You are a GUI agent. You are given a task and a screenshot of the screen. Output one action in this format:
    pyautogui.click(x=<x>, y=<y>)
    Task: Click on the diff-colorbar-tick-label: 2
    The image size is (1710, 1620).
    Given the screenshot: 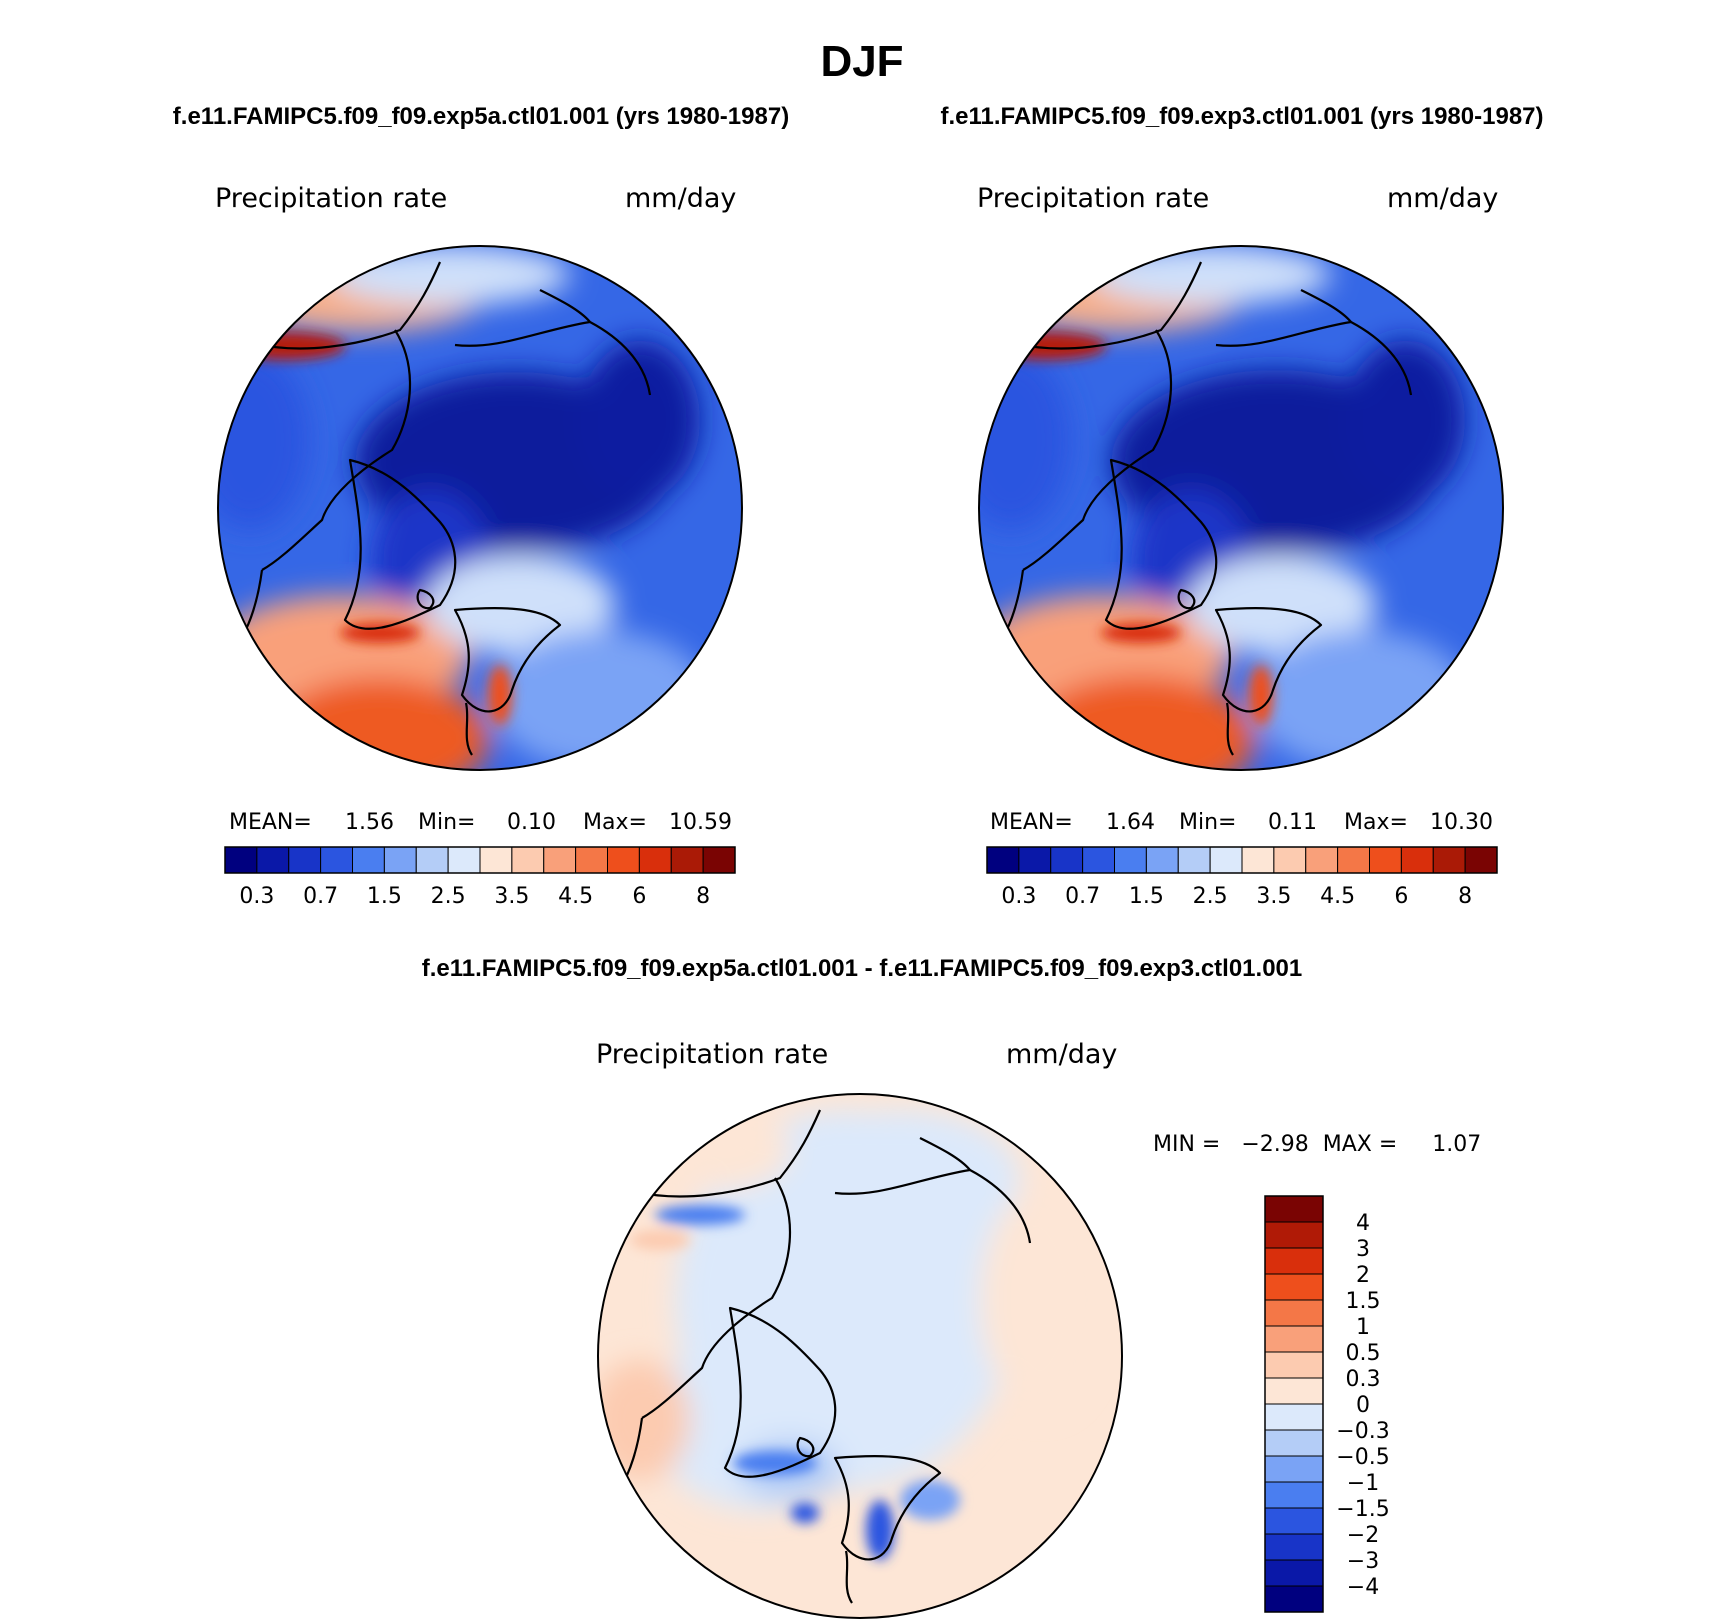 What is the action you would take?
    pyautogui.click(x=1363, y=1275)
    